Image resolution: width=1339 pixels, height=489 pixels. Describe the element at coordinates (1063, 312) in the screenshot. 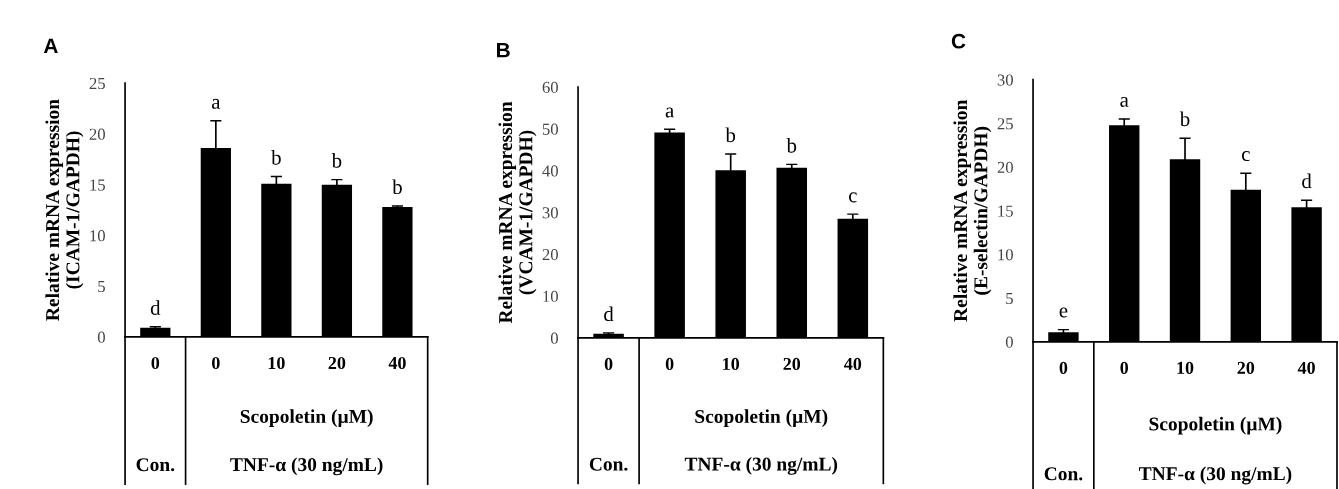

I see `data-label: e` at that location.